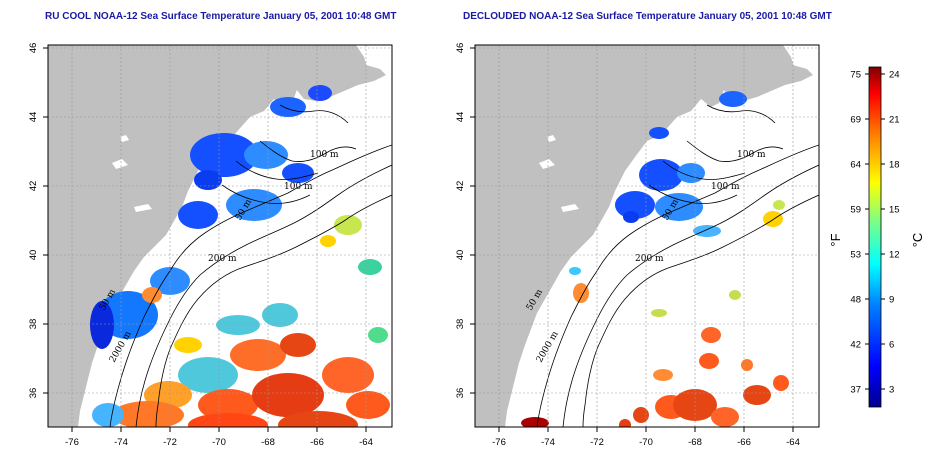  Describe the element at coordinates (855, 300) in the screenshot. I see `colorbar-f-label: 48` at that location.